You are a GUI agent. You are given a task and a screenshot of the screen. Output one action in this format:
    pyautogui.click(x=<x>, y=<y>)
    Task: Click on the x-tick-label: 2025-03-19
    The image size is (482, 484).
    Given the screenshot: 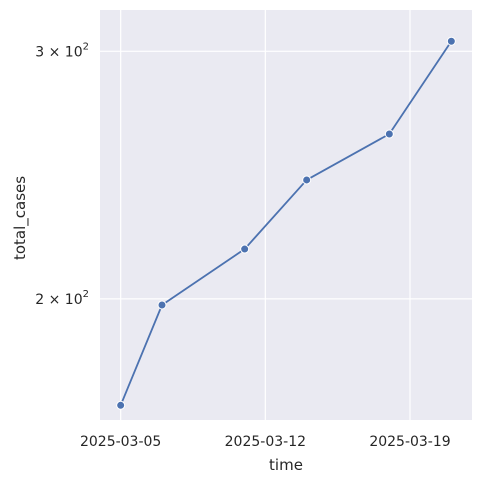 What is the action you would take?
    pyautogui.click(x=409, y=442)
    